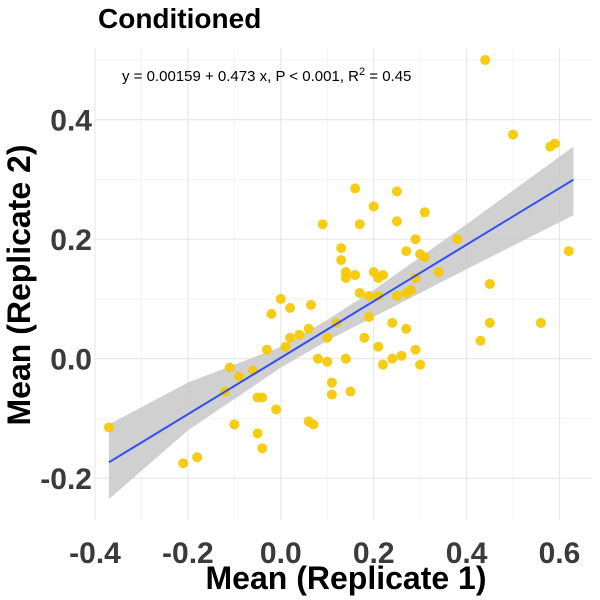 The image size is (600, 600). Describe the element at coordinates (388, 76) in the screenshot. I see `annotation-tail: = 0.45` at that location.